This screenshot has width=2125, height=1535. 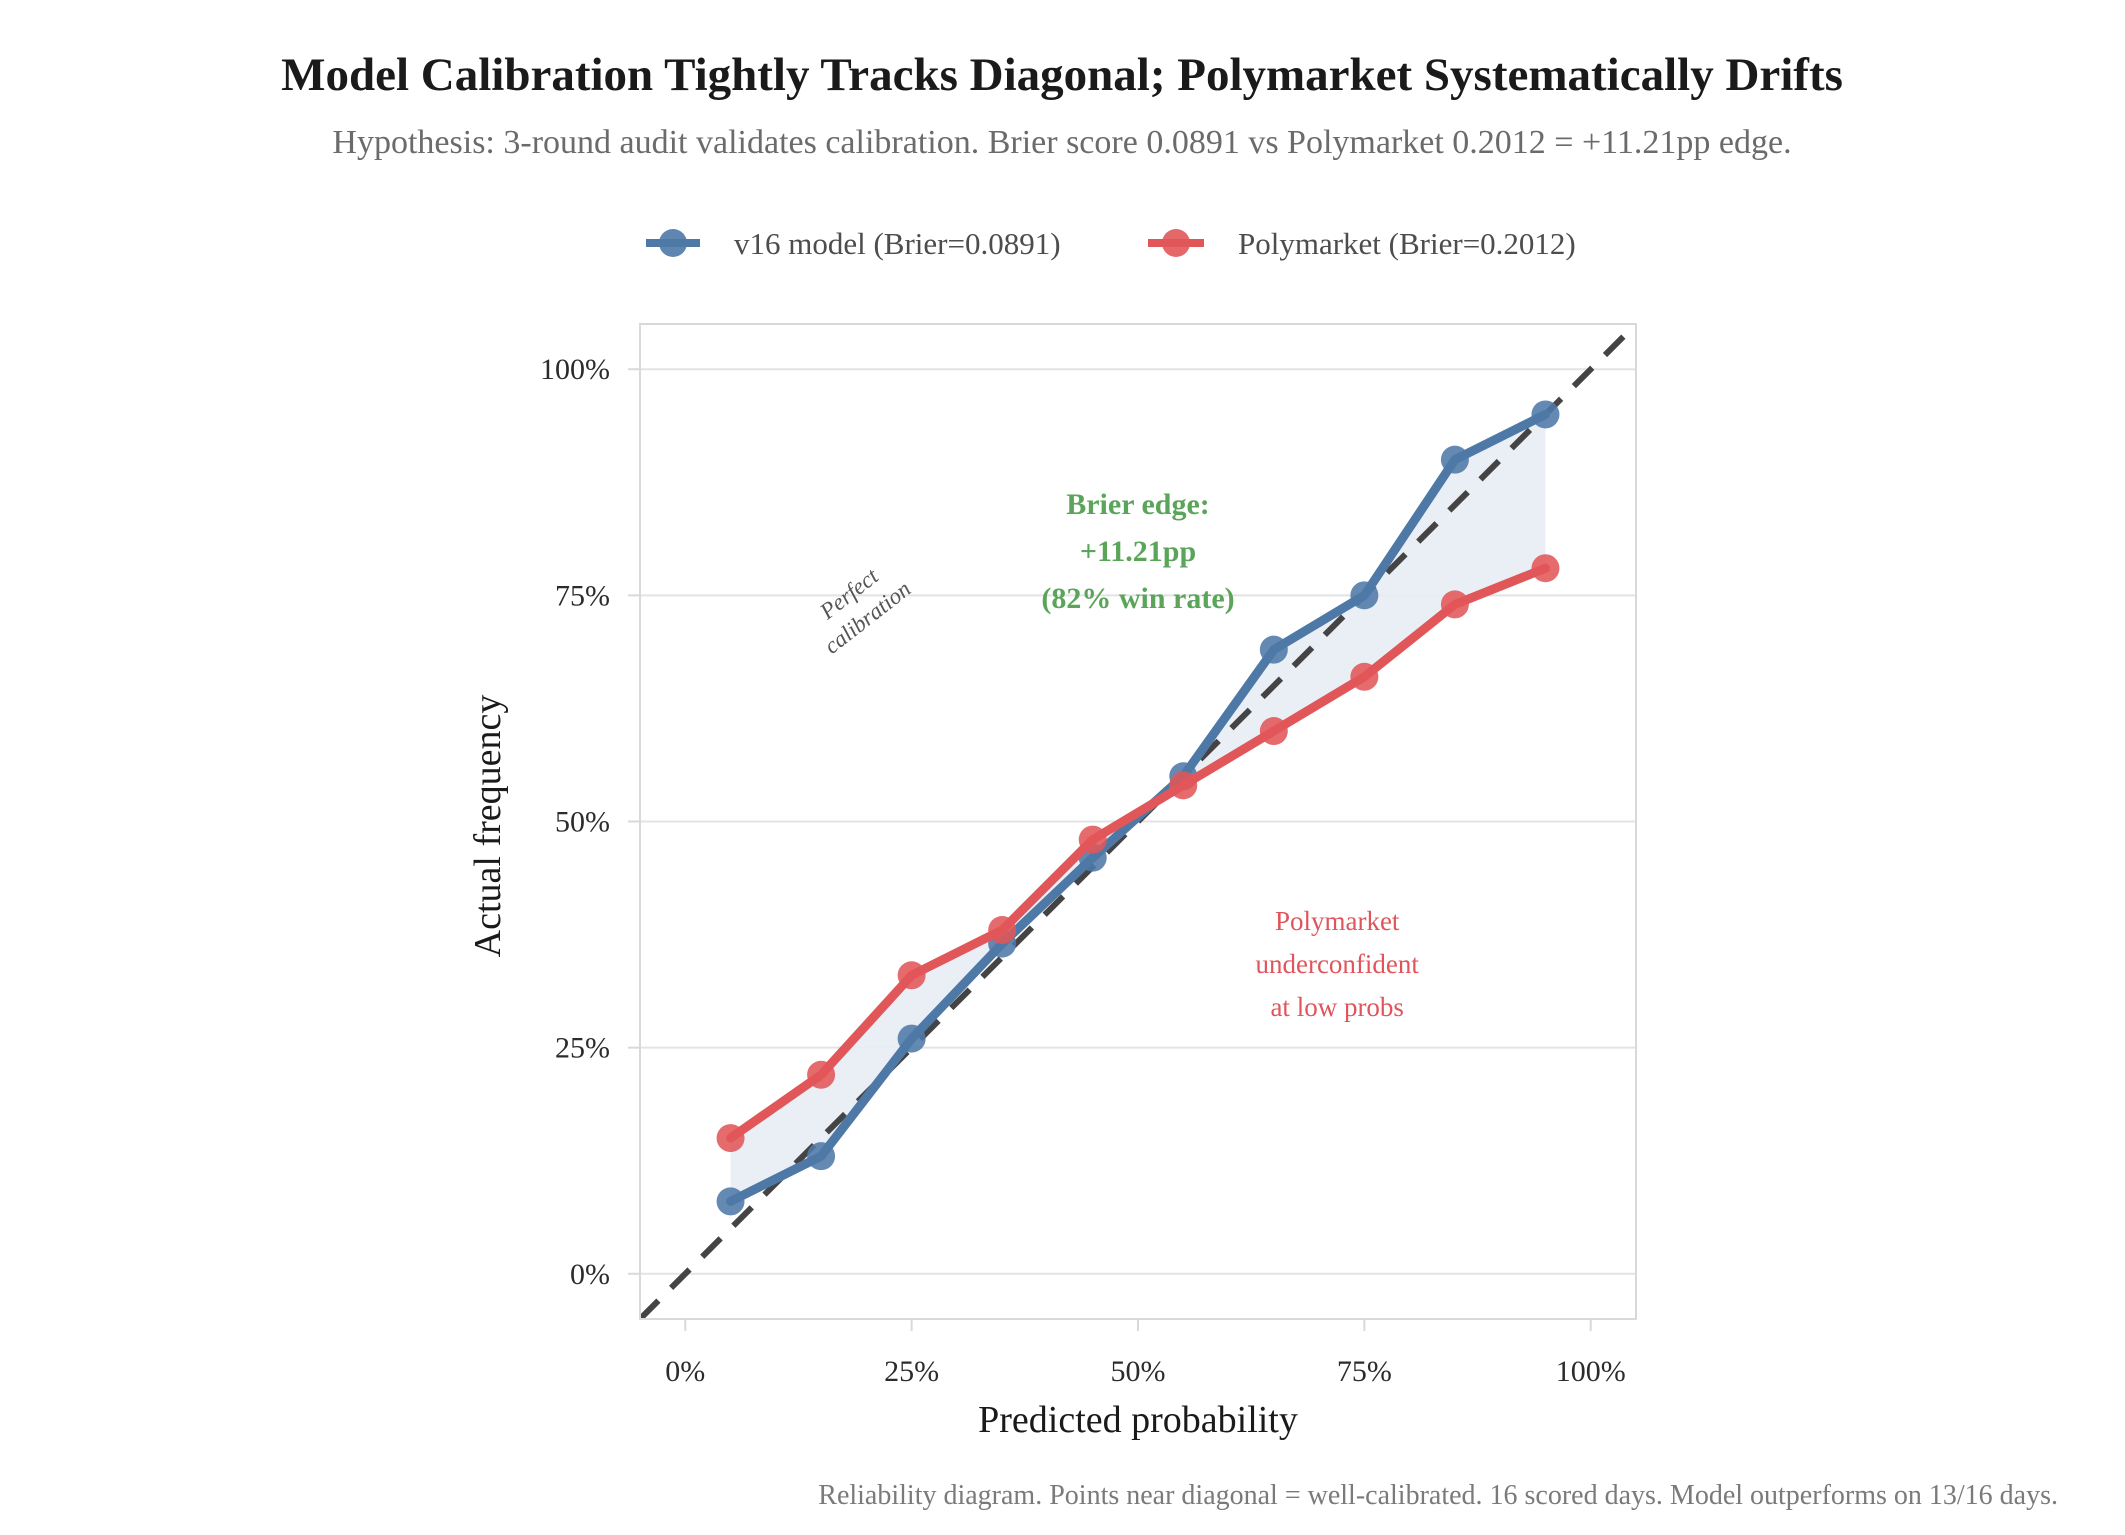 I want to click on x-axis-title: Predicted probability, so click(x=1138, y=1420).